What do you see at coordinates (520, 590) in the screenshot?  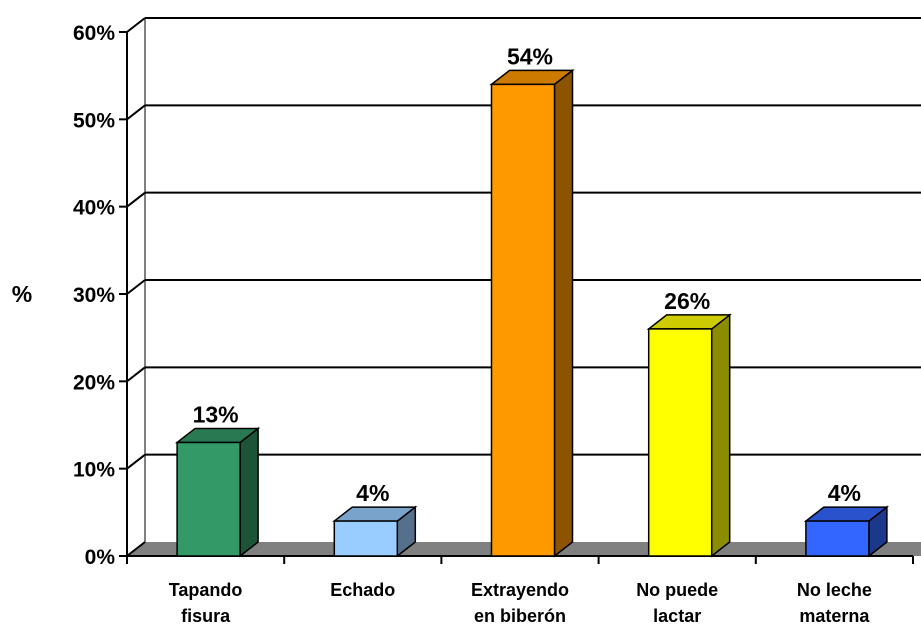 I see `x-tick-label: Extrayendo` at bounding box center [520, 590].